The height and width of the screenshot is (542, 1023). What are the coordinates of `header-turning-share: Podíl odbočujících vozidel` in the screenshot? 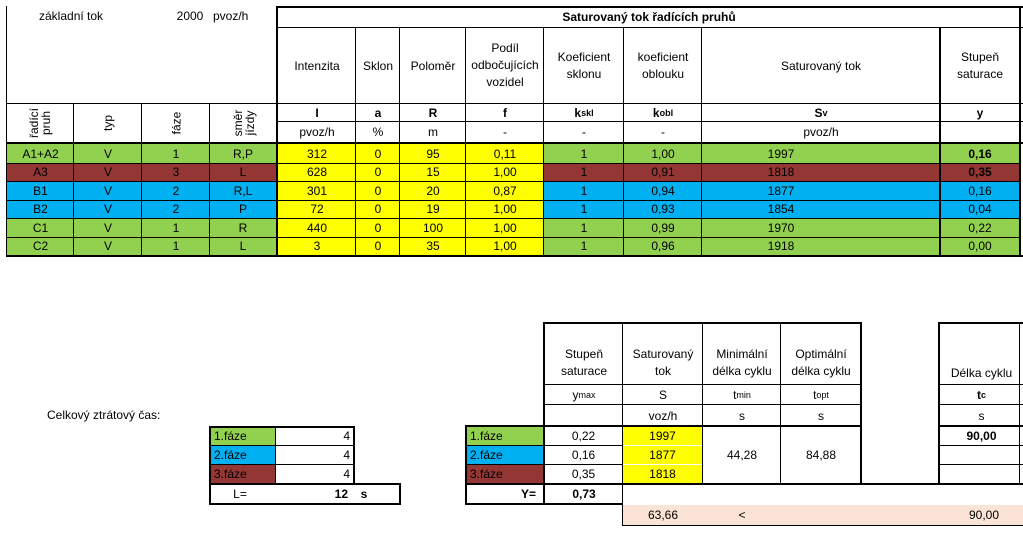 It's located at (505, 65).